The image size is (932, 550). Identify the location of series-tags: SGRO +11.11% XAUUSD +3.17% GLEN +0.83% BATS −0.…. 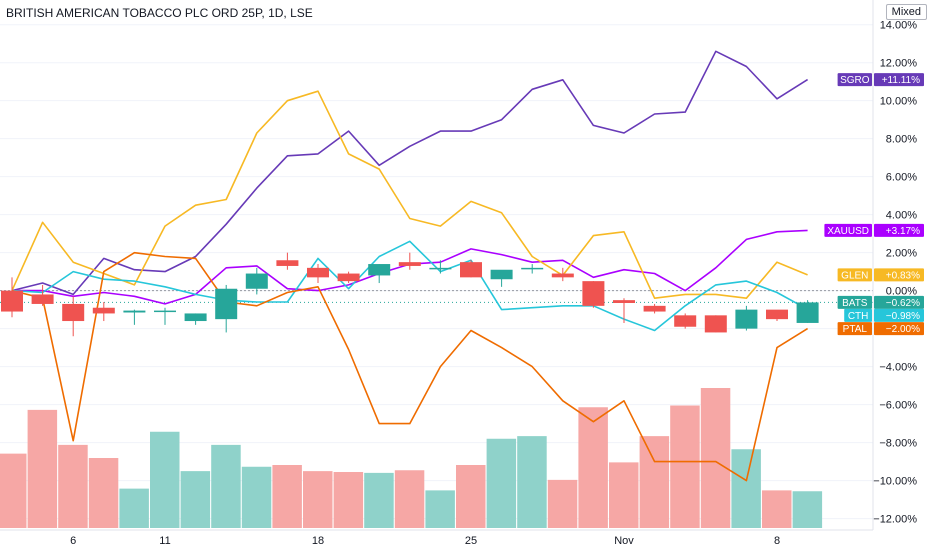
(874, 204).